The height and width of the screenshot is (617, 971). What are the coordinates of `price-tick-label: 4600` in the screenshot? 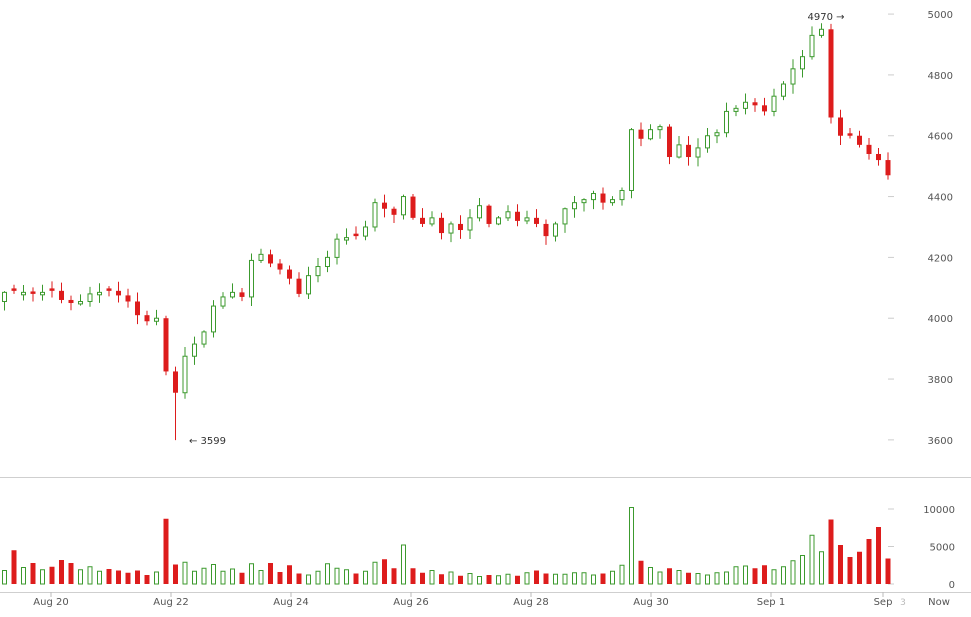 It's located at (940, 137).